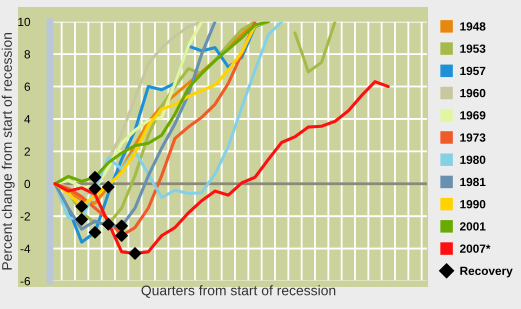 Image resolution: width=521 pixels, height=309 pixels. I want to click on y-tick-label: -6, so click(25, 281).